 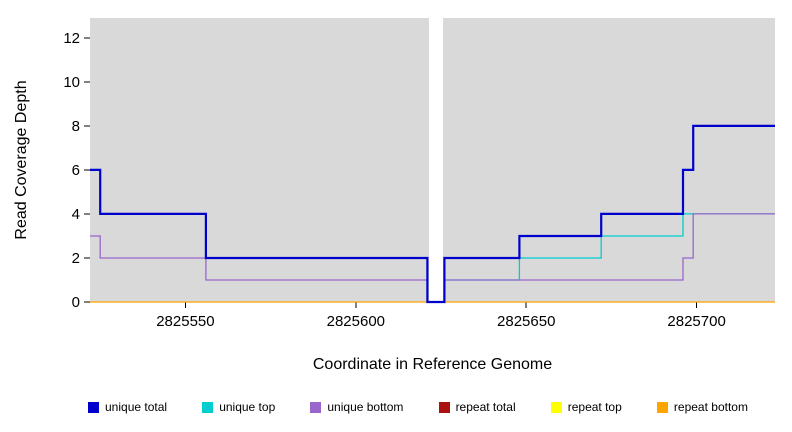 What do you see at coordinates (526, 321) in the screenshot?
I see `x-tick-label: 2825650` at bounding box center [526, 321].